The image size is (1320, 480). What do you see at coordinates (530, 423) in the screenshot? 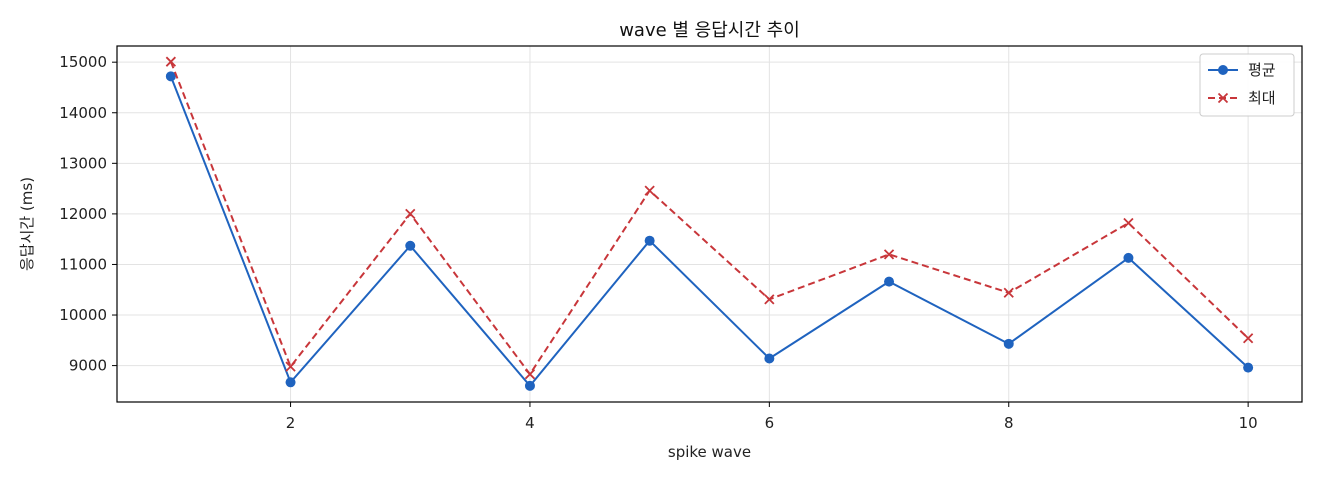
I see `x-tick-label: 4` at bounding box center [530, 423].